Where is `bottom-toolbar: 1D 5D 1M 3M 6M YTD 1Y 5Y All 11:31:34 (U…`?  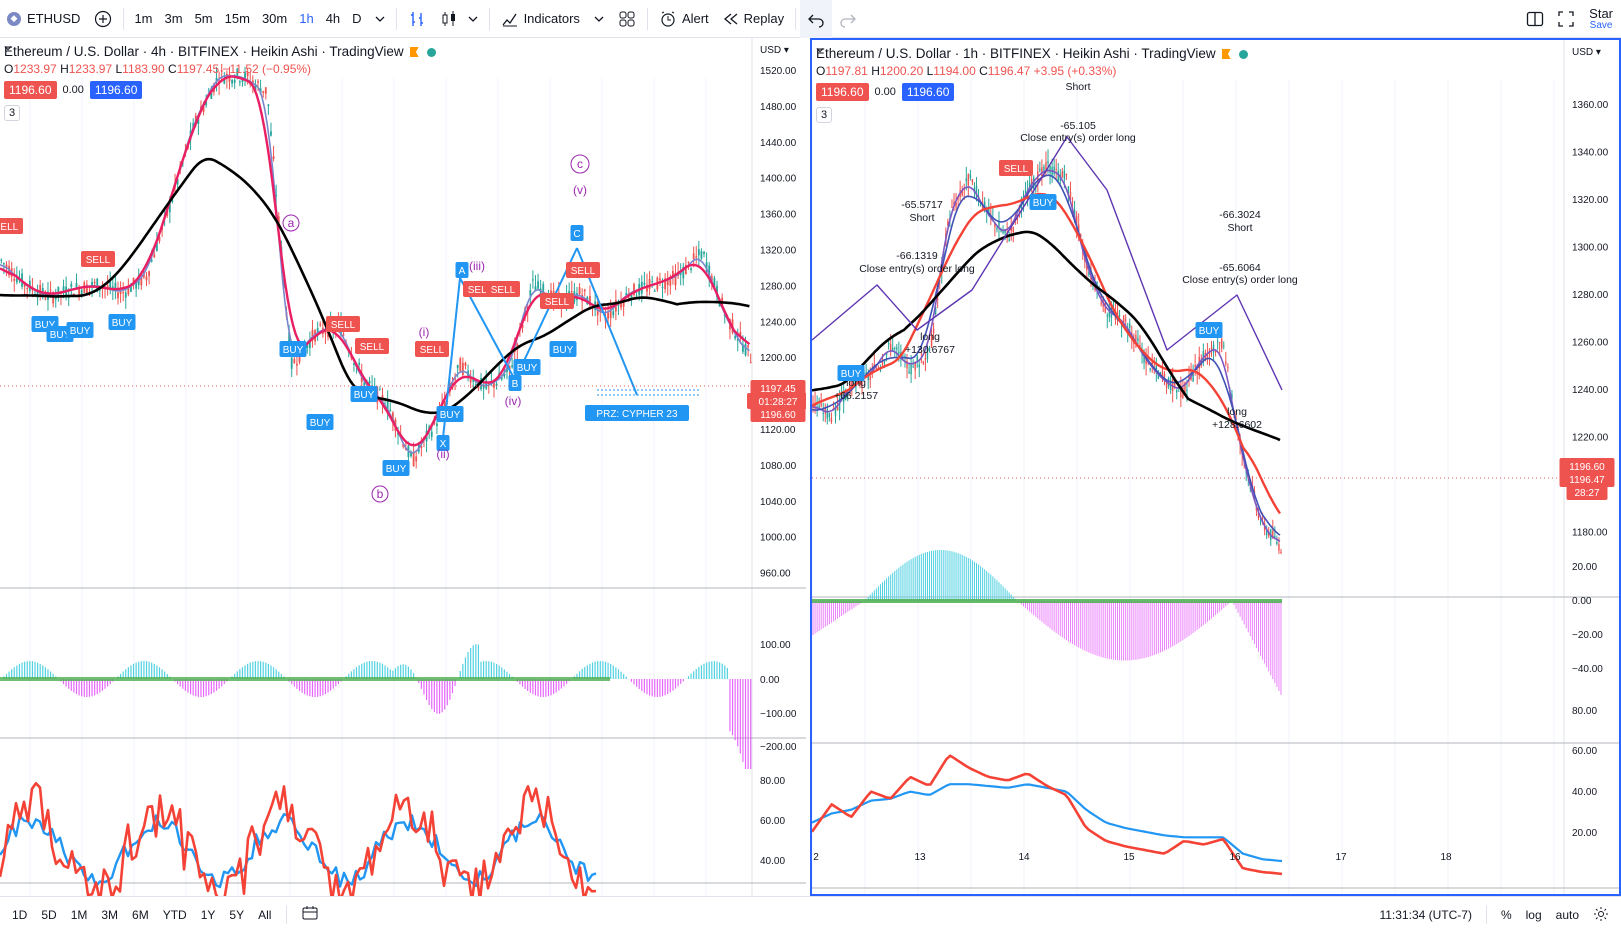 bottom-toolbar: 1D 5D 1M 3M 6M YTD 1Y 5Y All 11:31:34 (U… is located at coordinates (810, 914).